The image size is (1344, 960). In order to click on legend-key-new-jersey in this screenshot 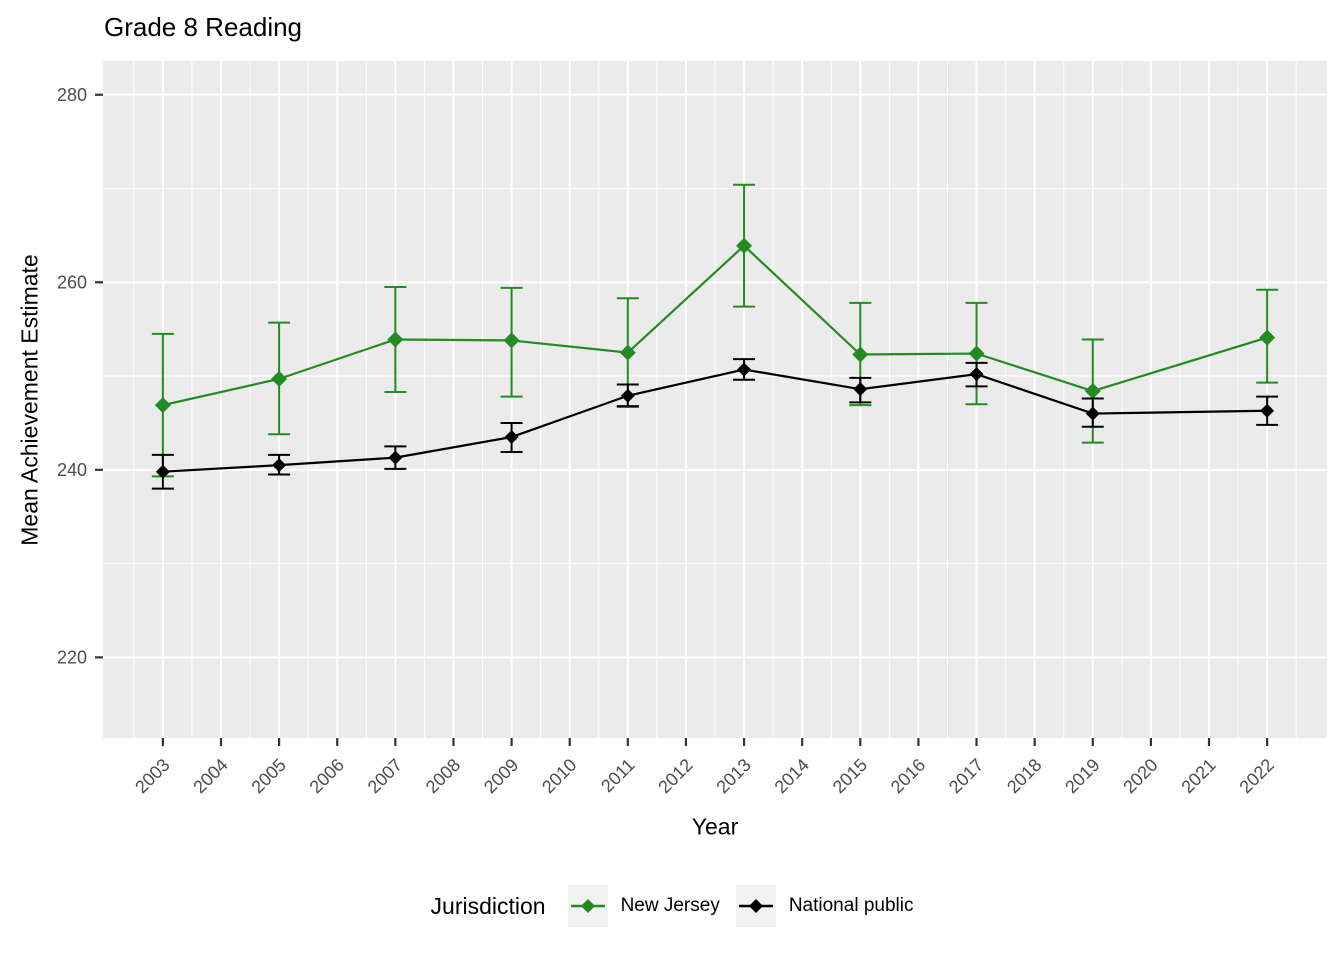, I will do `click(587, 906)`.